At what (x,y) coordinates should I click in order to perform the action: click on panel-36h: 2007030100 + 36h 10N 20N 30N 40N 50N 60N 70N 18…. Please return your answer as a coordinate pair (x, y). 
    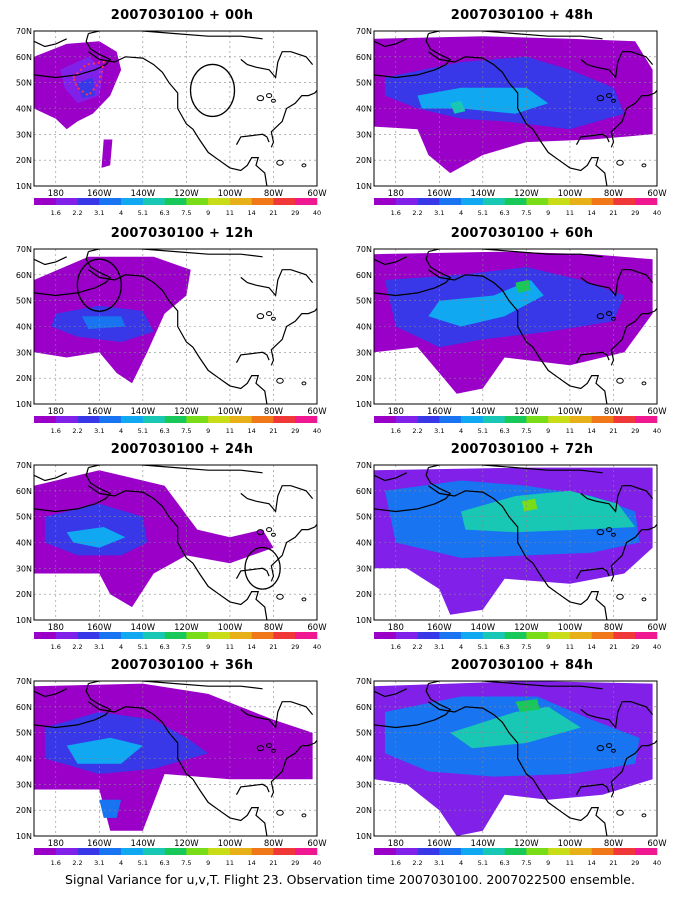
    Looking at the image, I should click on (182, 768).